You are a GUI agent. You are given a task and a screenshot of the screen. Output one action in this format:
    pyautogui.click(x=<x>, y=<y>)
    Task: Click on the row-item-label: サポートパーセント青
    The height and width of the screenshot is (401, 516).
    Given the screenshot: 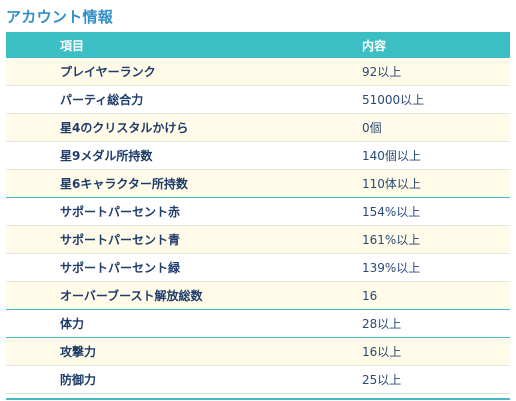 What is the action you would take?
    pyautogui.click(x=158, y=239)
    